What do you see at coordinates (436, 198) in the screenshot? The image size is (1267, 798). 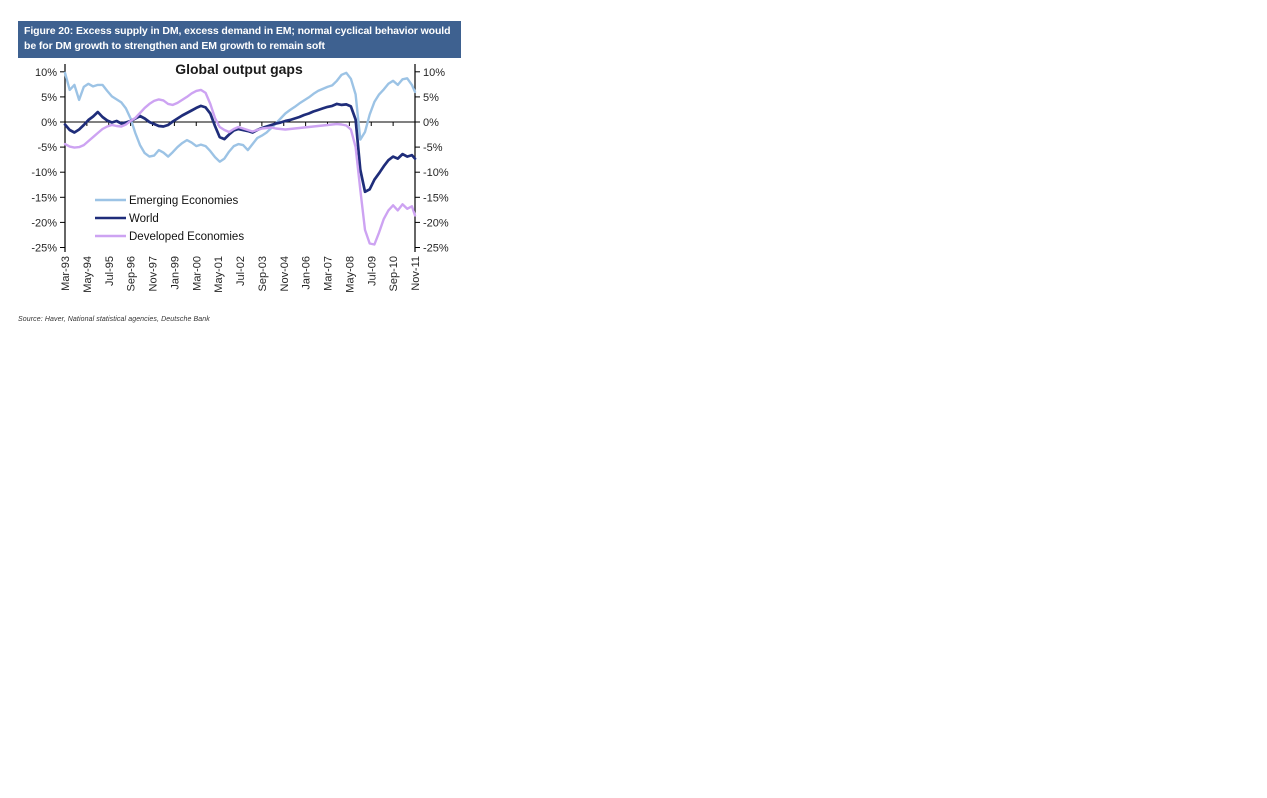 I see `right-y-tick-label: -15%` at bounding box center [436, 198].